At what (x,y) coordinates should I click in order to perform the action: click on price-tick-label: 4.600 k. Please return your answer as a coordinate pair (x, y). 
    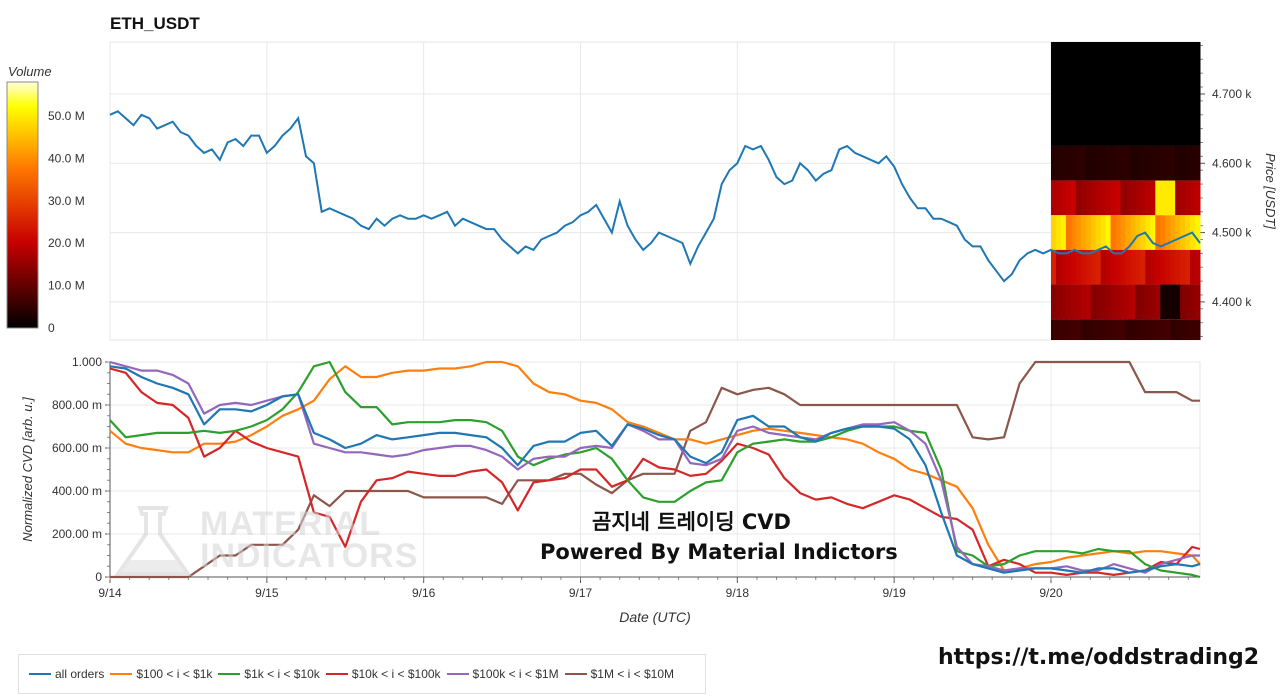
    Looking at the image, I should click on (1232, 163).